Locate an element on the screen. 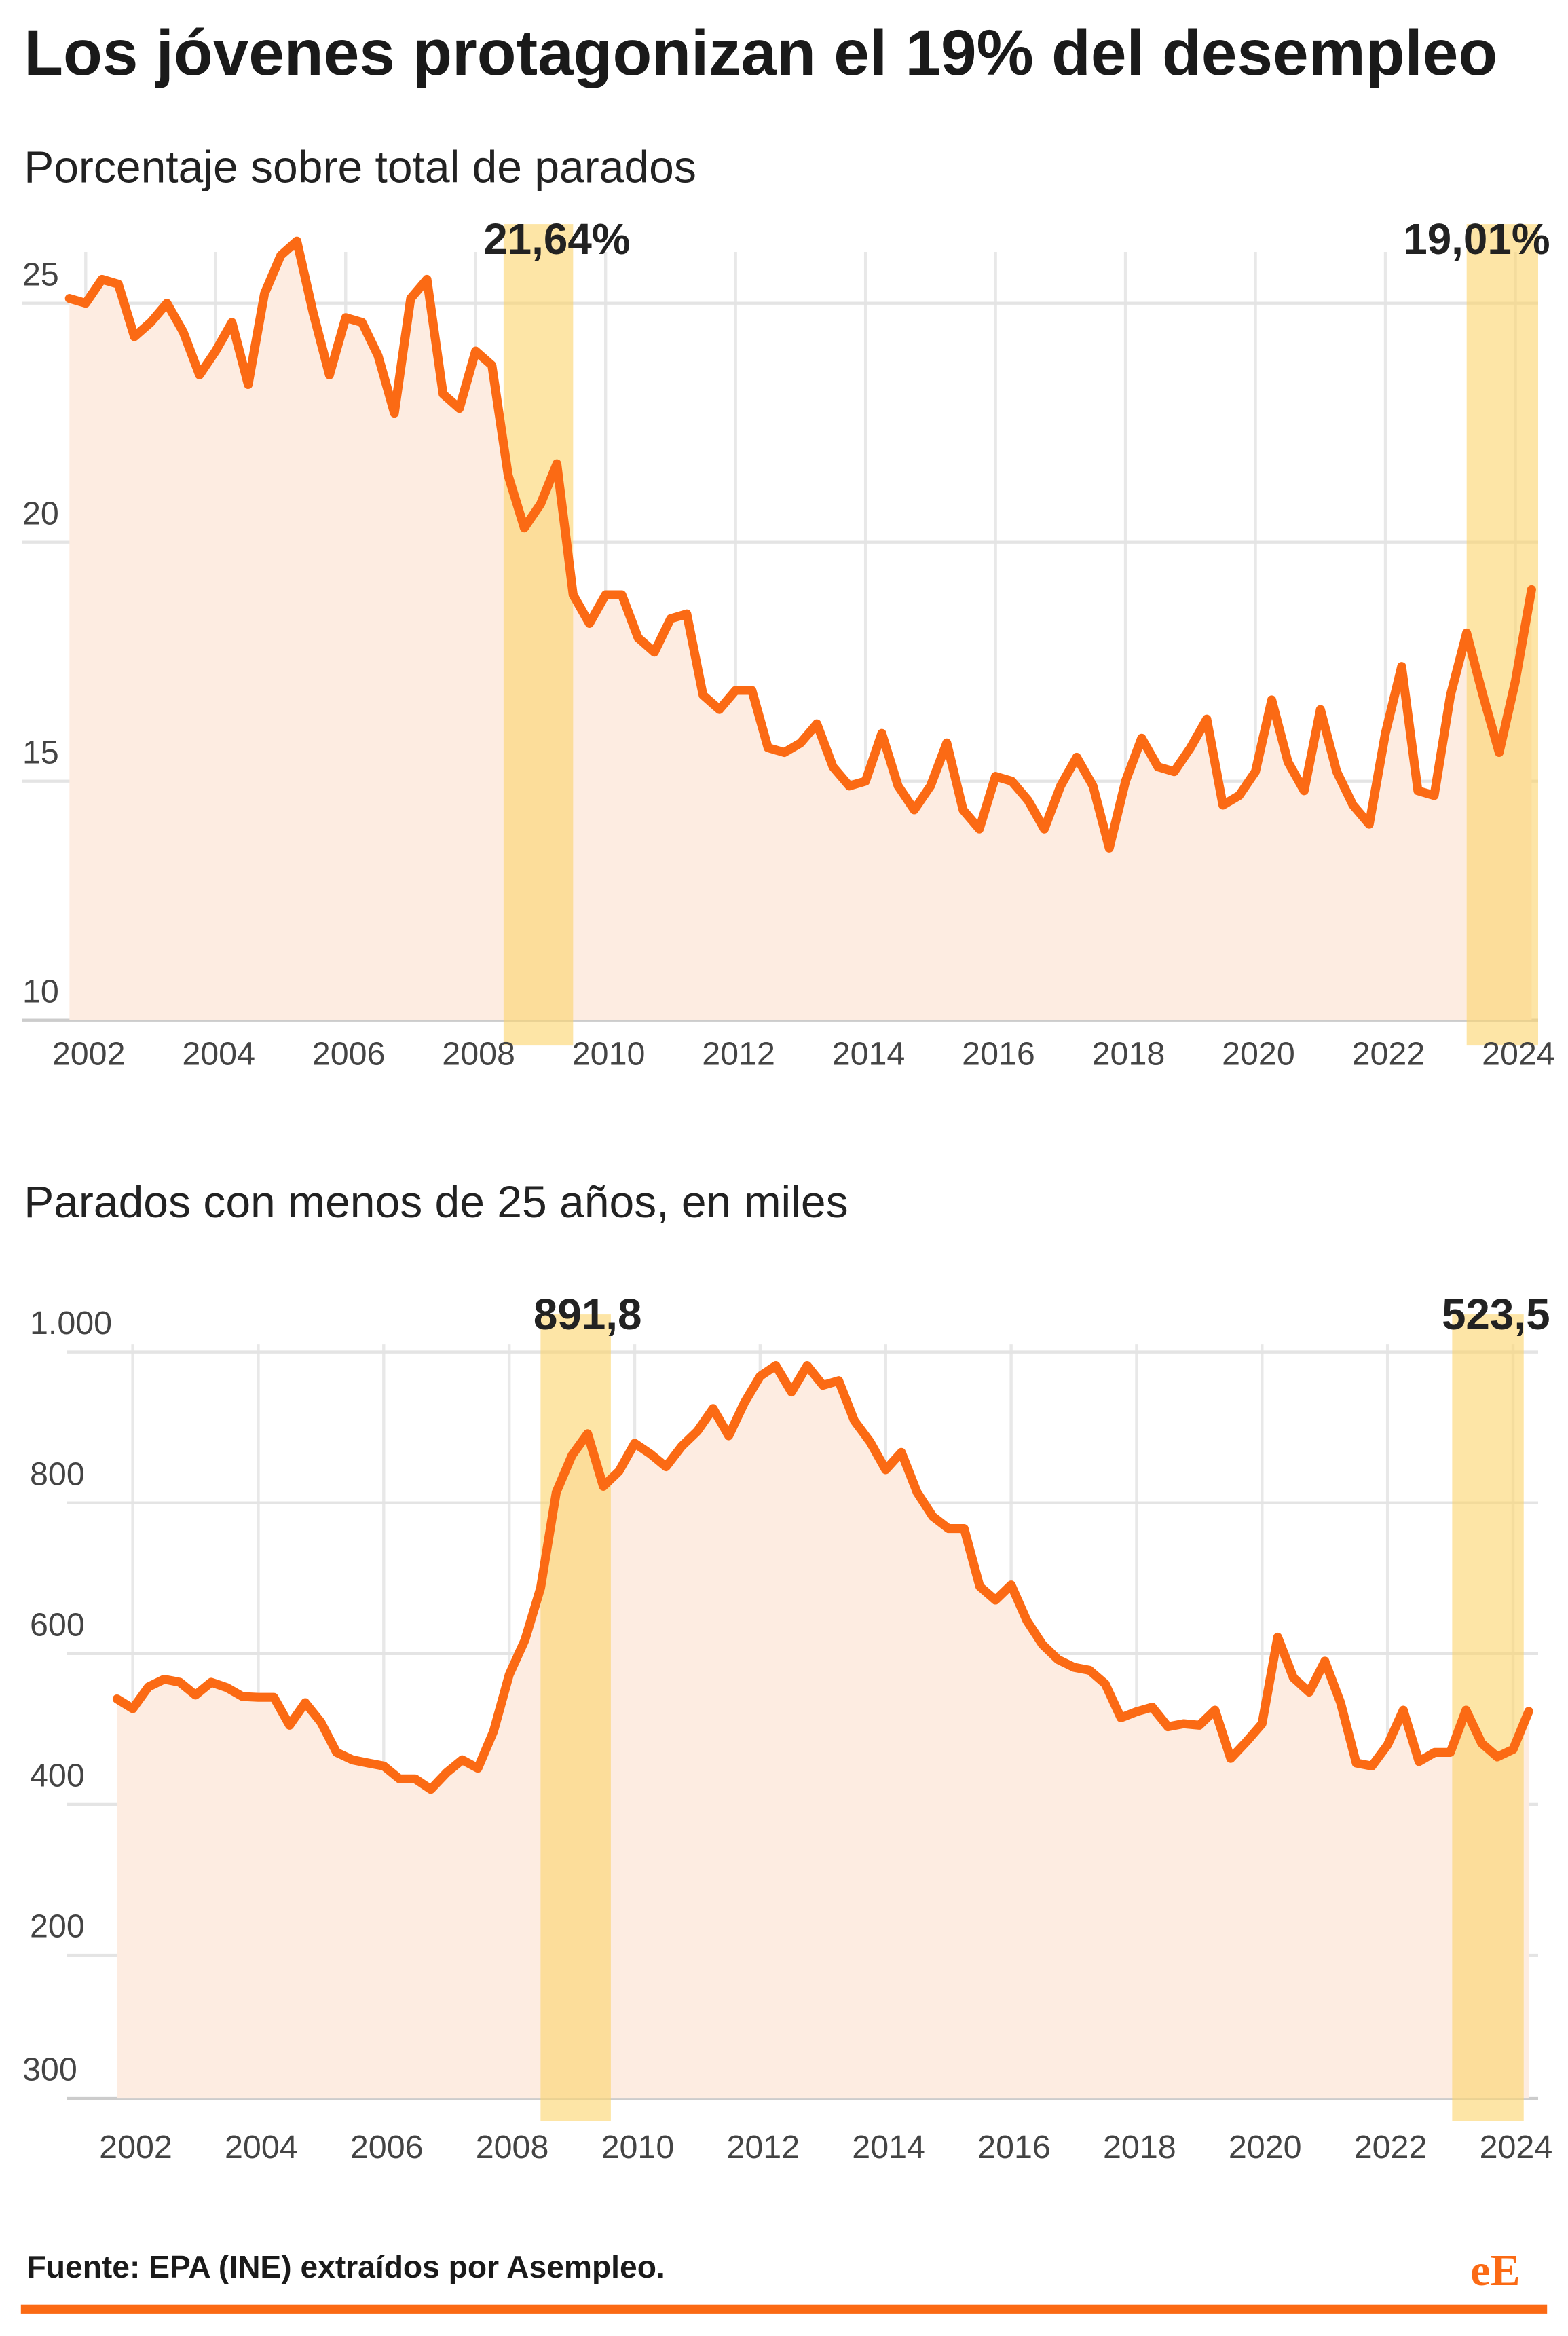 The width and height of the screenshot is (1568, 2336). y-tick-label: 15 is located at coordinates (41, 752).